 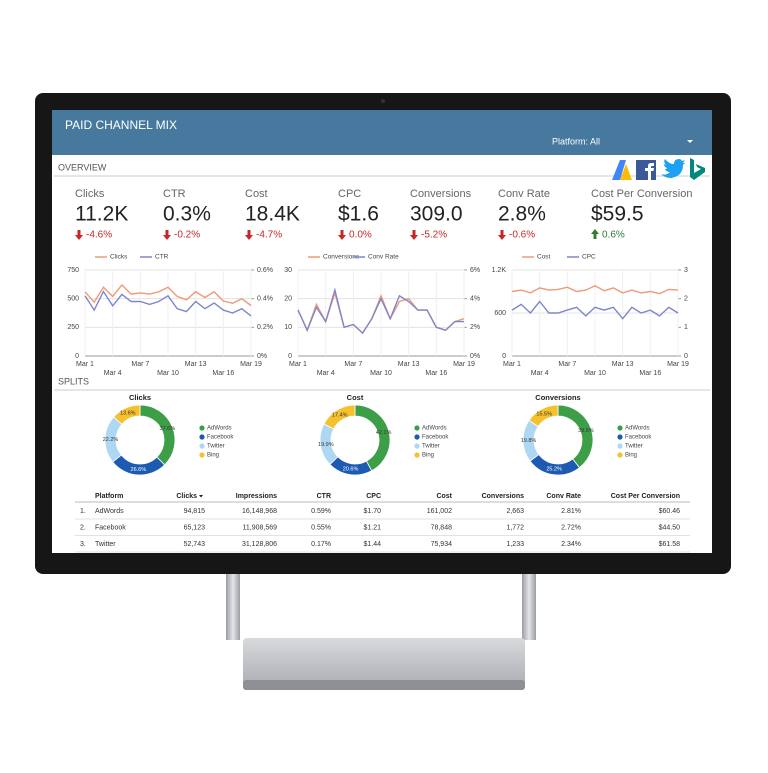 I want to click on dropdown-arrow, so click(x=690, y=141).